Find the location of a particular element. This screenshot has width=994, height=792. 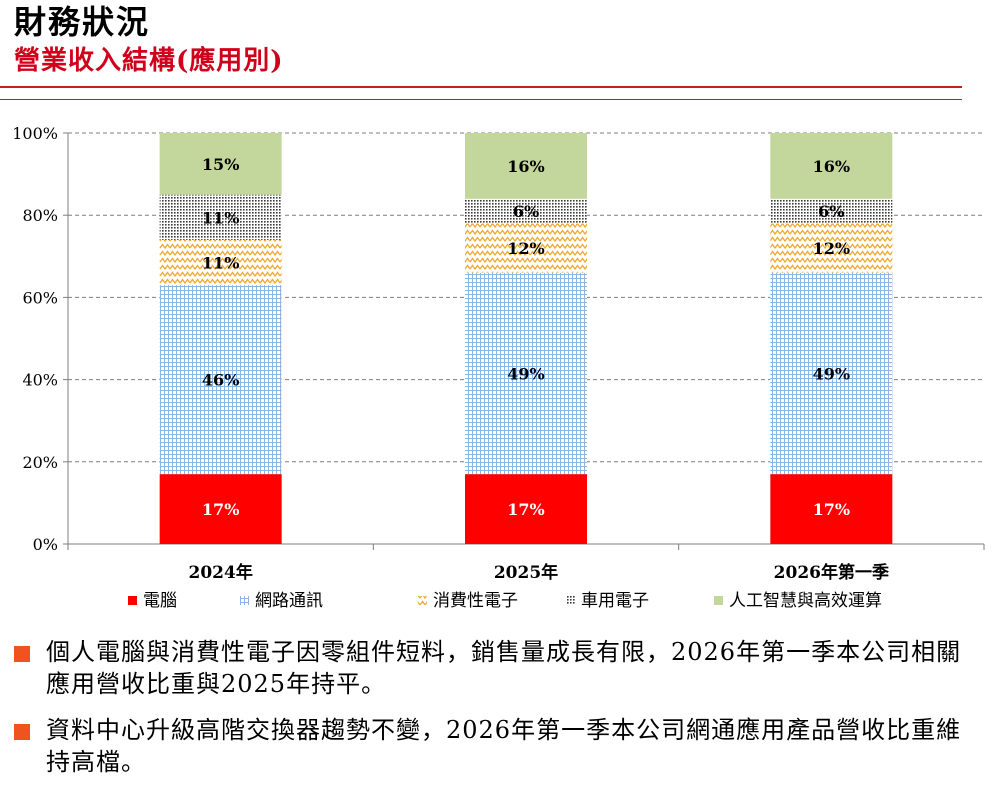

x-category-label: 2026年第一季 is located at coordinates (831, 572).